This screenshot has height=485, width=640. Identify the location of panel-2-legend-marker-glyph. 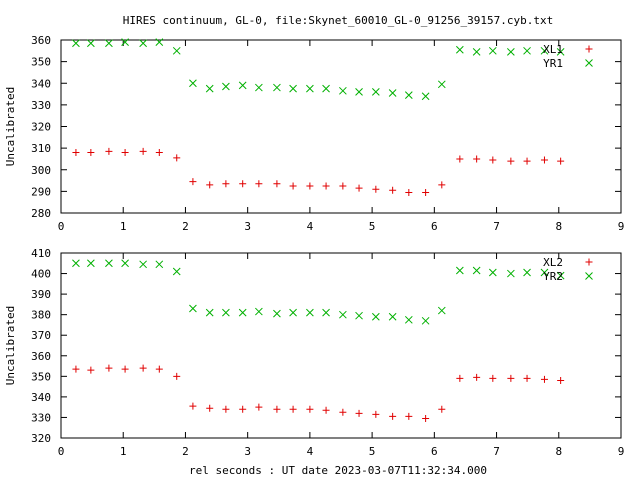
(589, 276).